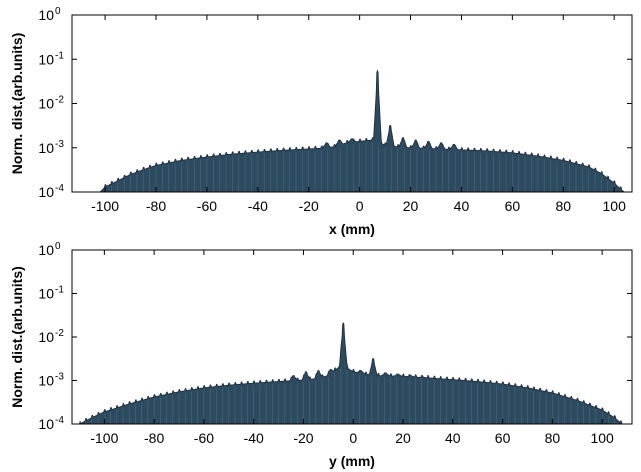  Describe the element at coordinates (352, 461) in the screenshot. I see `x-axis-label: y (mm)` at that location.